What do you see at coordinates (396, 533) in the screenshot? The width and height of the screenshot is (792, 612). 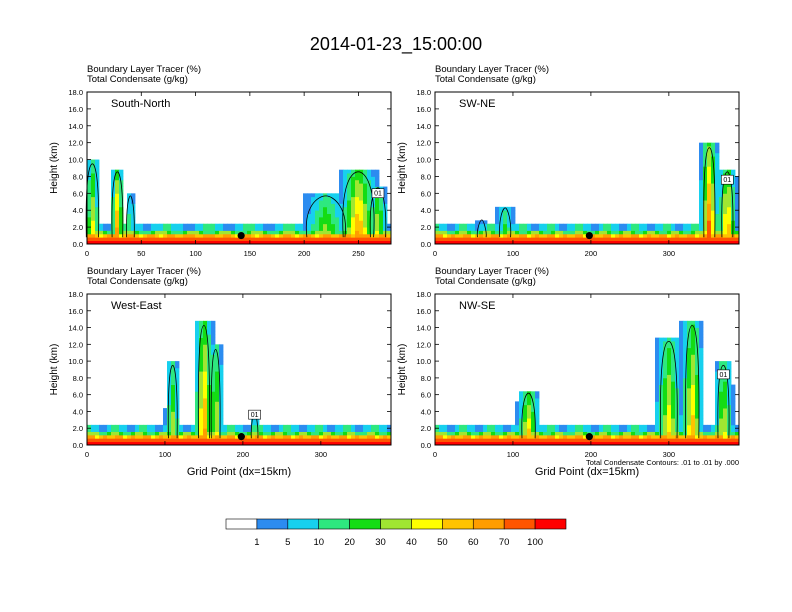 I see `colorbar: 1 5 10 20 30 40 50 60 70 100` at bounding box center [396, 533].